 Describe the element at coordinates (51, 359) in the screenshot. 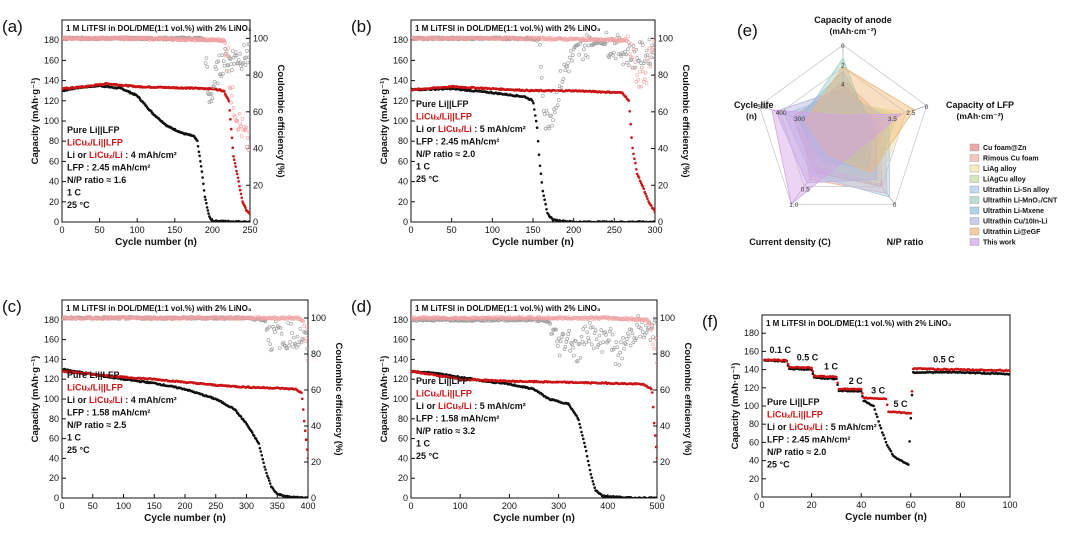

I see `y-tick-label: 140` at that location.